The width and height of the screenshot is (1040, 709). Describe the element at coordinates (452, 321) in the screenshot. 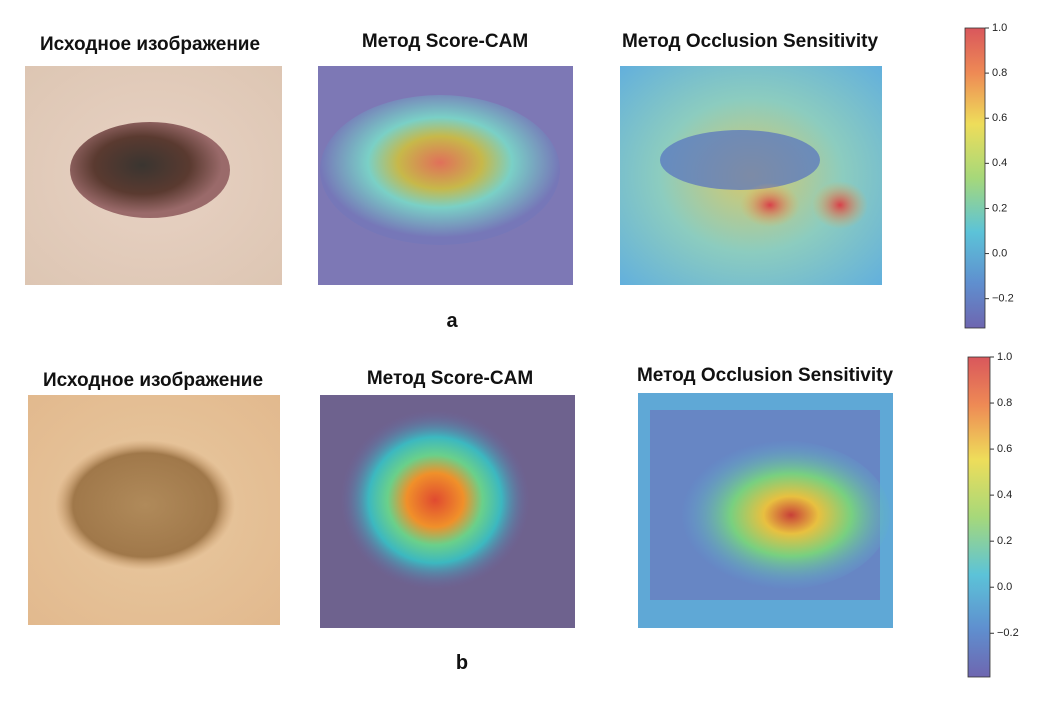

I see `panel-label: a` at that location.